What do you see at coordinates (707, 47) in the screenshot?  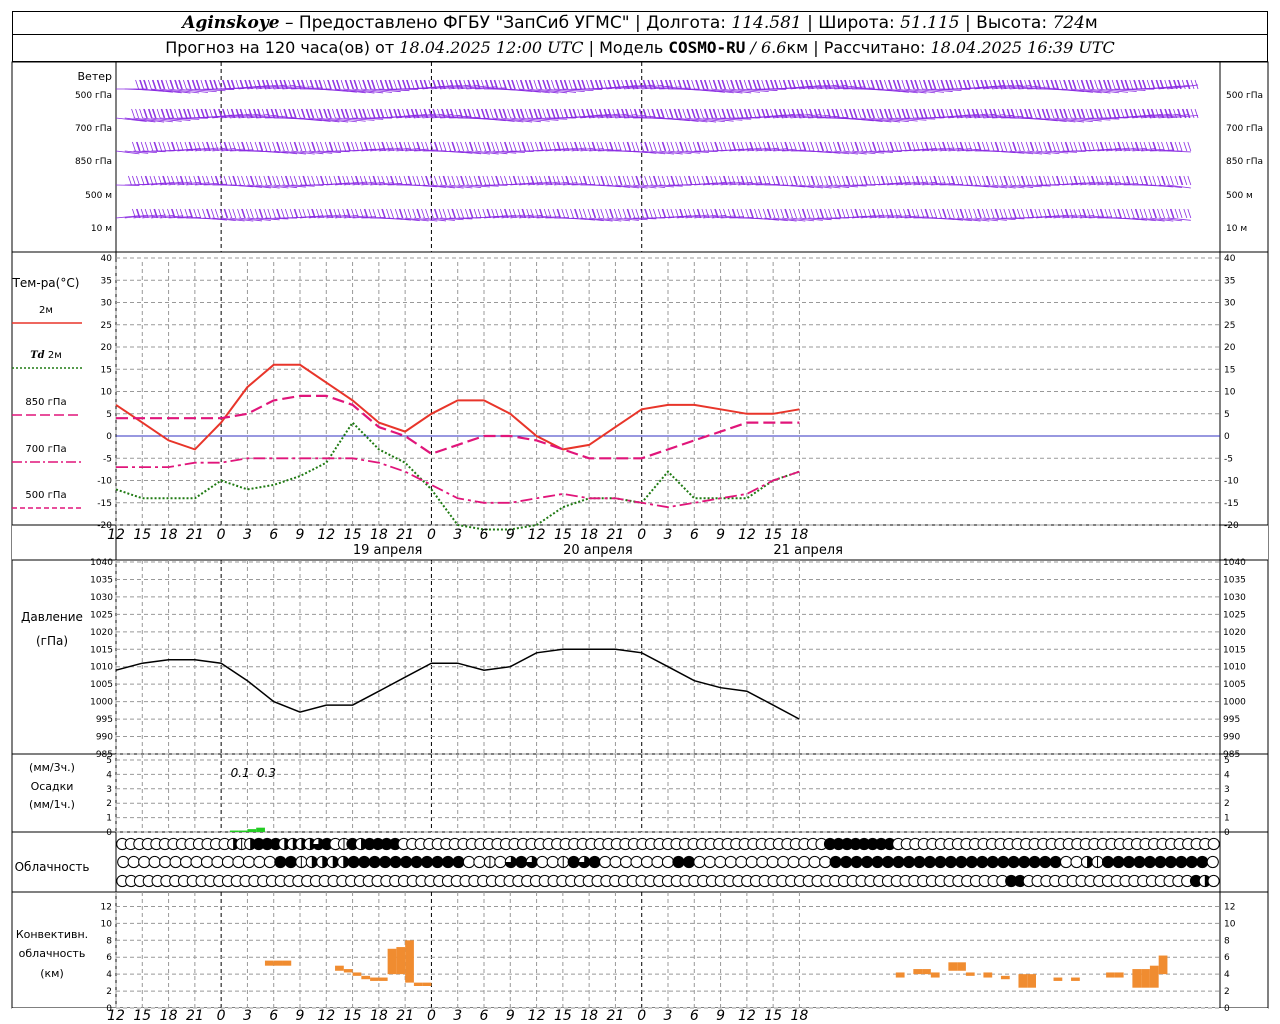 I see `model-name: COSMO-RU` at bounding box center [707, 47].